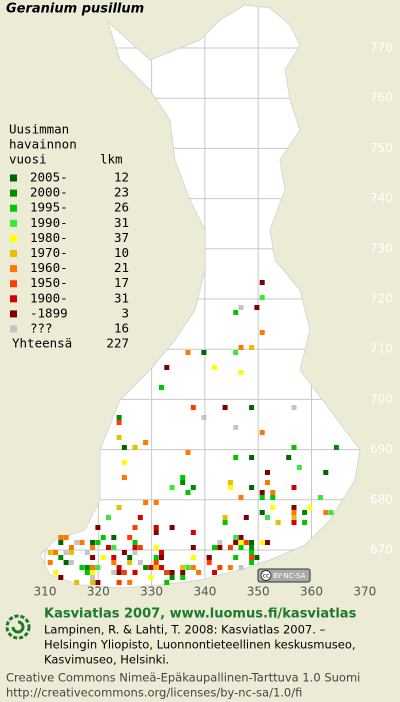 The image size is (400, 702). I want to click on species-title: Geranium pusillum, so click(75, 9).